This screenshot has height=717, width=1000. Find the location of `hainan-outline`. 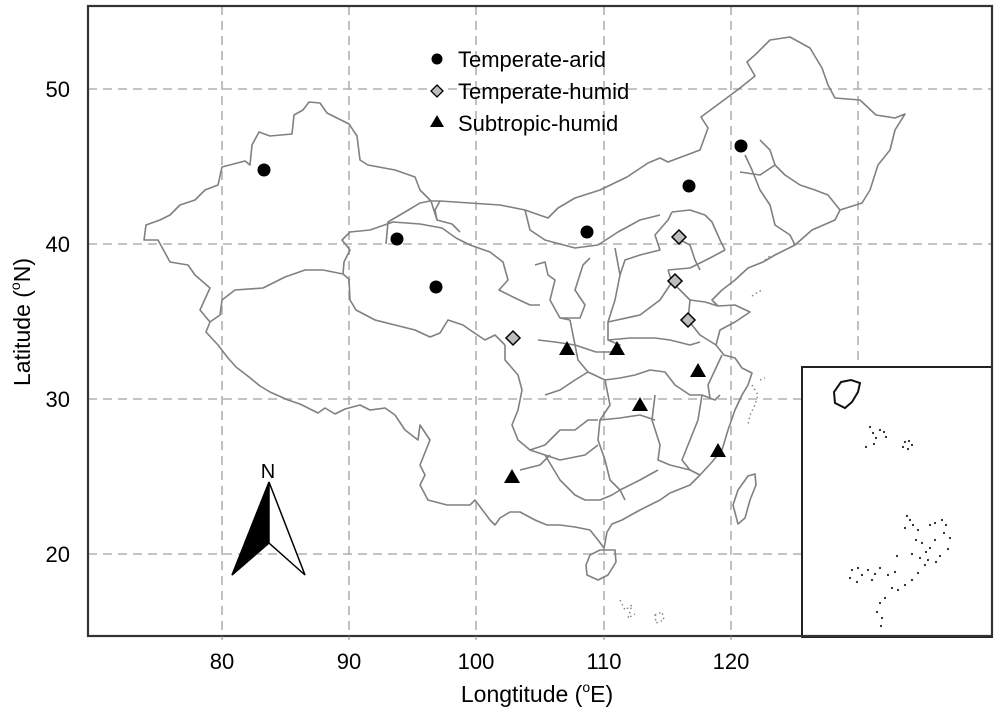

hainan-outline is located at coordinates (601, 565).